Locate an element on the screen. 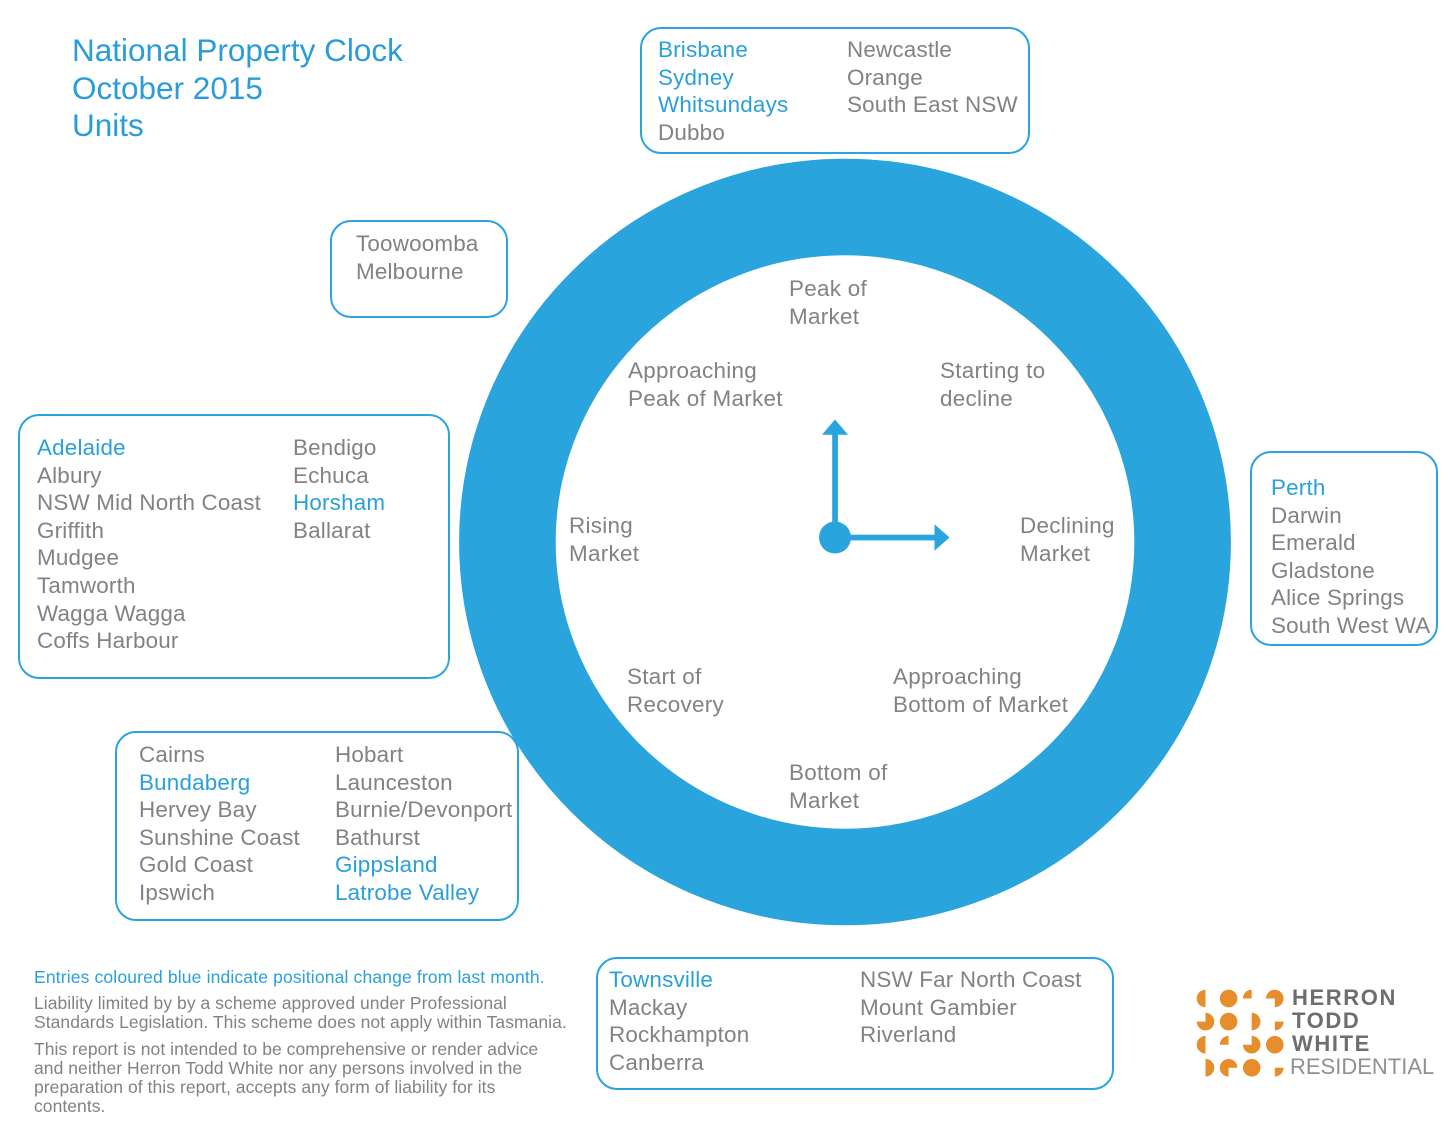 This screenshot has width=1448, height=1132. svg-text: TODD is located at coordinates (1326, 1020).